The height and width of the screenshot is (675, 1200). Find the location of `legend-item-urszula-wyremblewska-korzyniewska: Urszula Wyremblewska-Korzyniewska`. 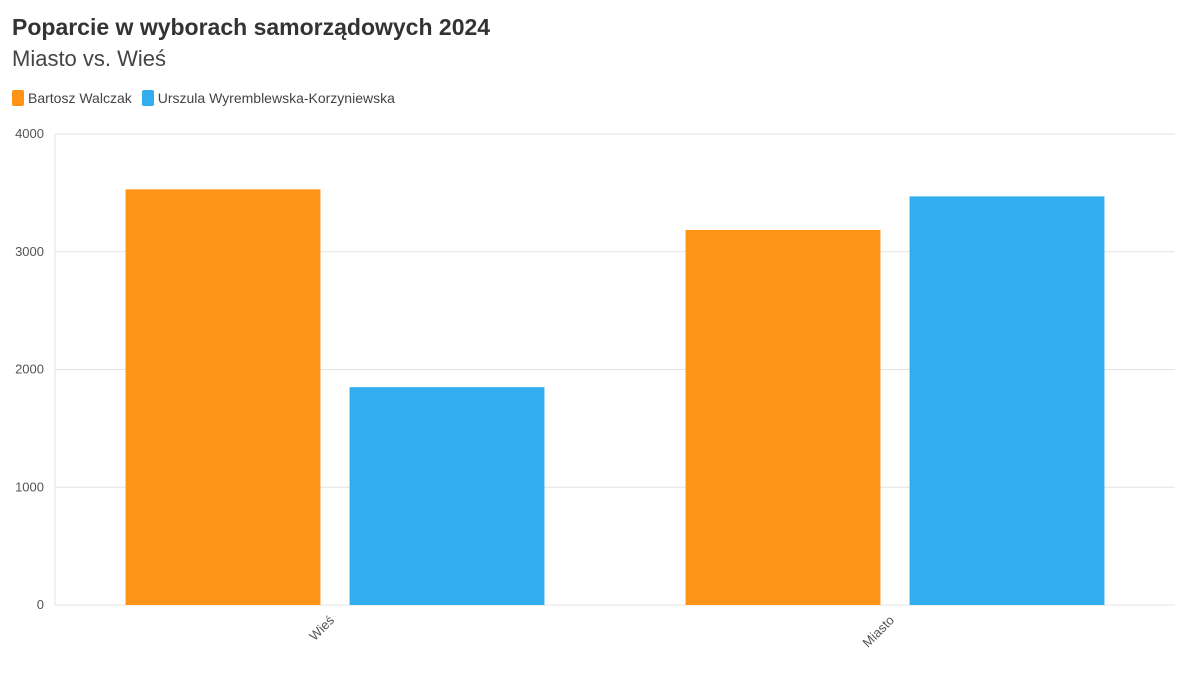

legend-item-urszula-wyremblewska-korzyniewska: Urszula Wyremblewska-Korzyniewska is located at coordinates (268, 98).